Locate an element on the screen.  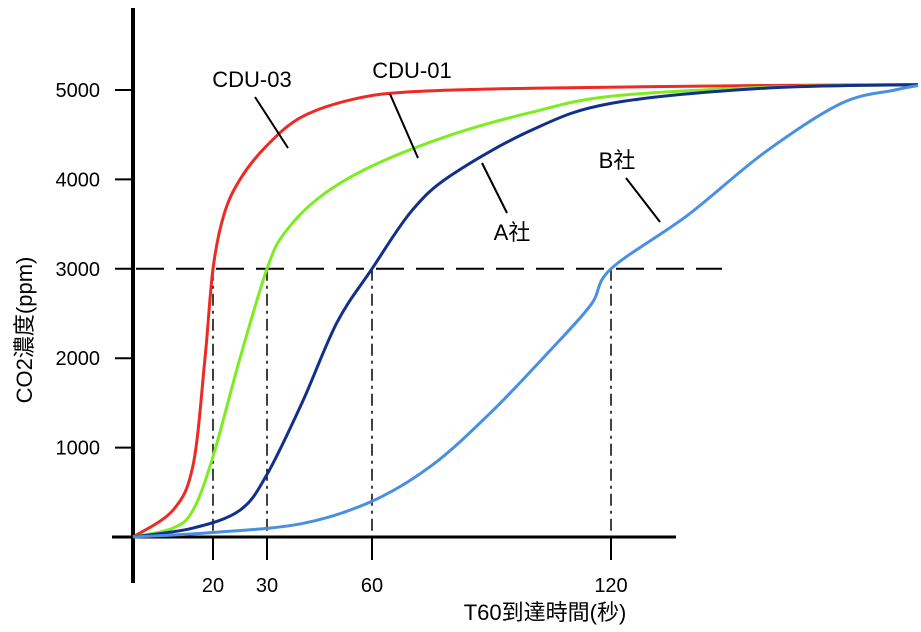
y-tick-label: 3000 is located at coordinates (78, 270).